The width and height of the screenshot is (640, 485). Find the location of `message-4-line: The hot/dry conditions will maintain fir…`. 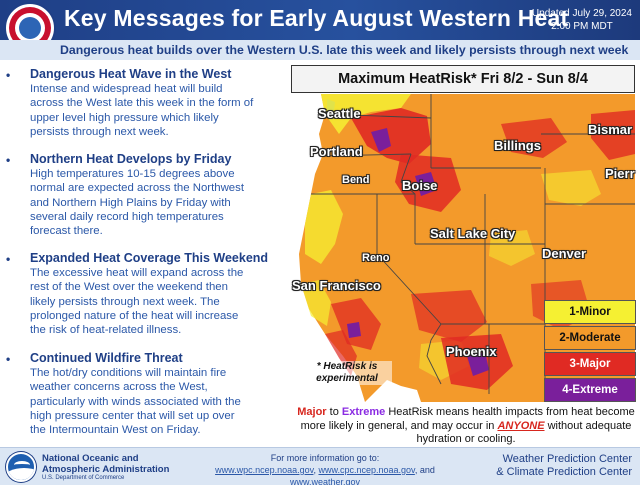

message-4-line: The hot/dry conditions will maintain fir… is located at coordinates (128, 373).